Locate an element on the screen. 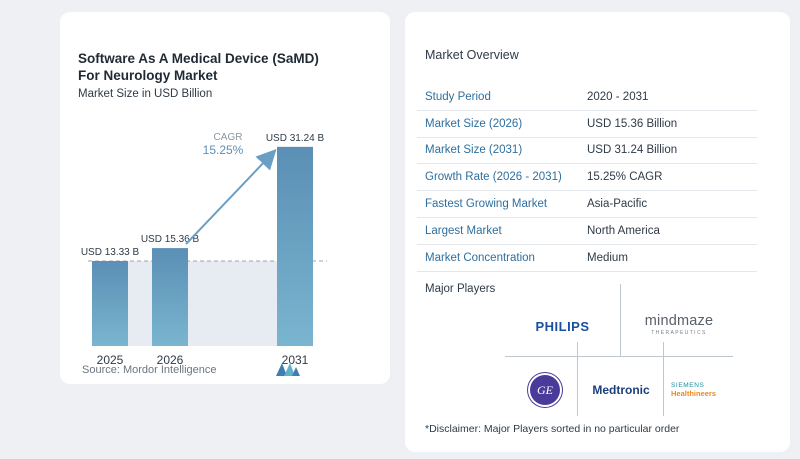 This screenshot has width=800, height=459. overview-row: Largest Market North America is located at coordinates (587, 231).